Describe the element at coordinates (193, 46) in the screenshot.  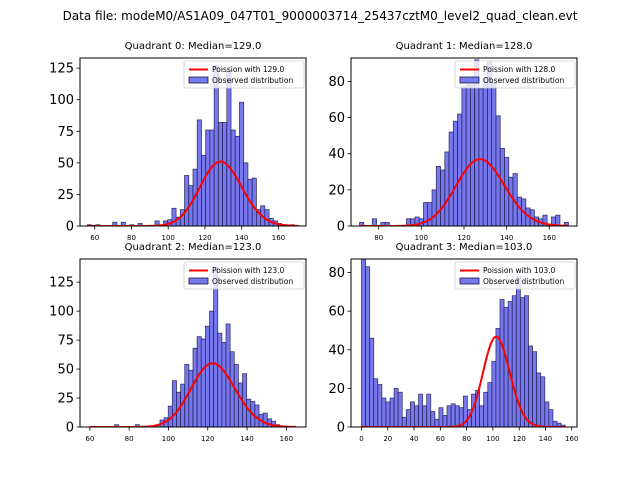
I see `subplot-title: Quadrant 0: Median=129.0` at that location.